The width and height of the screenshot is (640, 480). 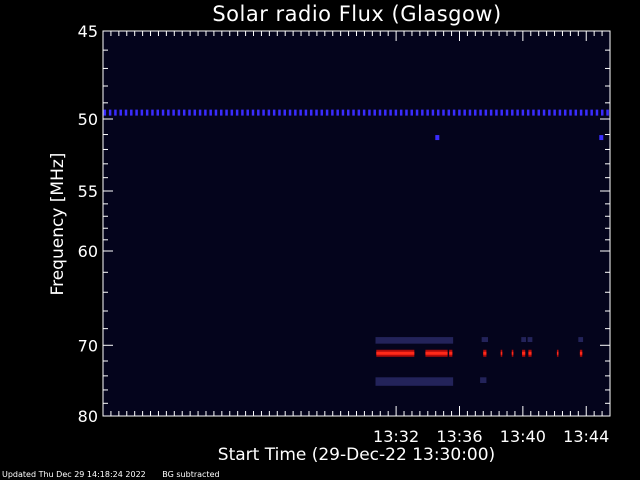 I want to click on x-axis-label: Start Time (29-Dec-22 13:30:00), so click(x=356, y=455).